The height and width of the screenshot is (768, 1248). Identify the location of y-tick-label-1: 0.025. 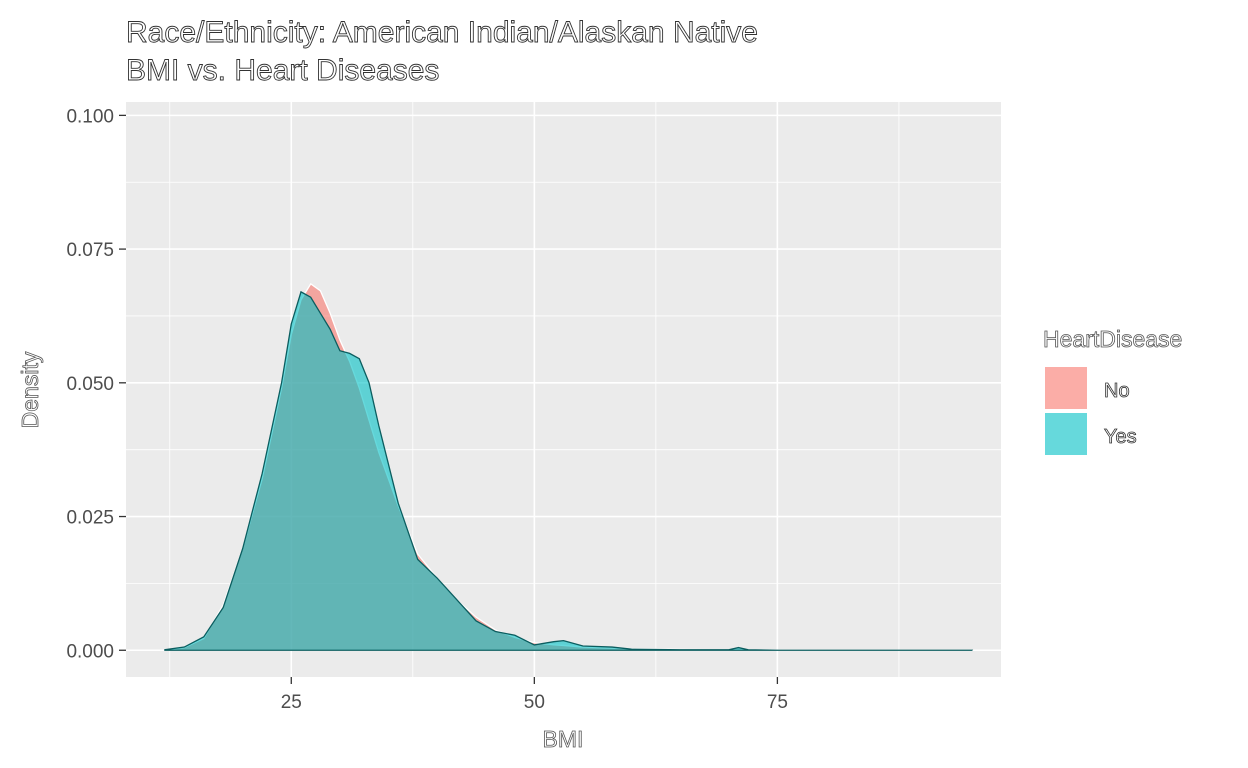
(90, 518).